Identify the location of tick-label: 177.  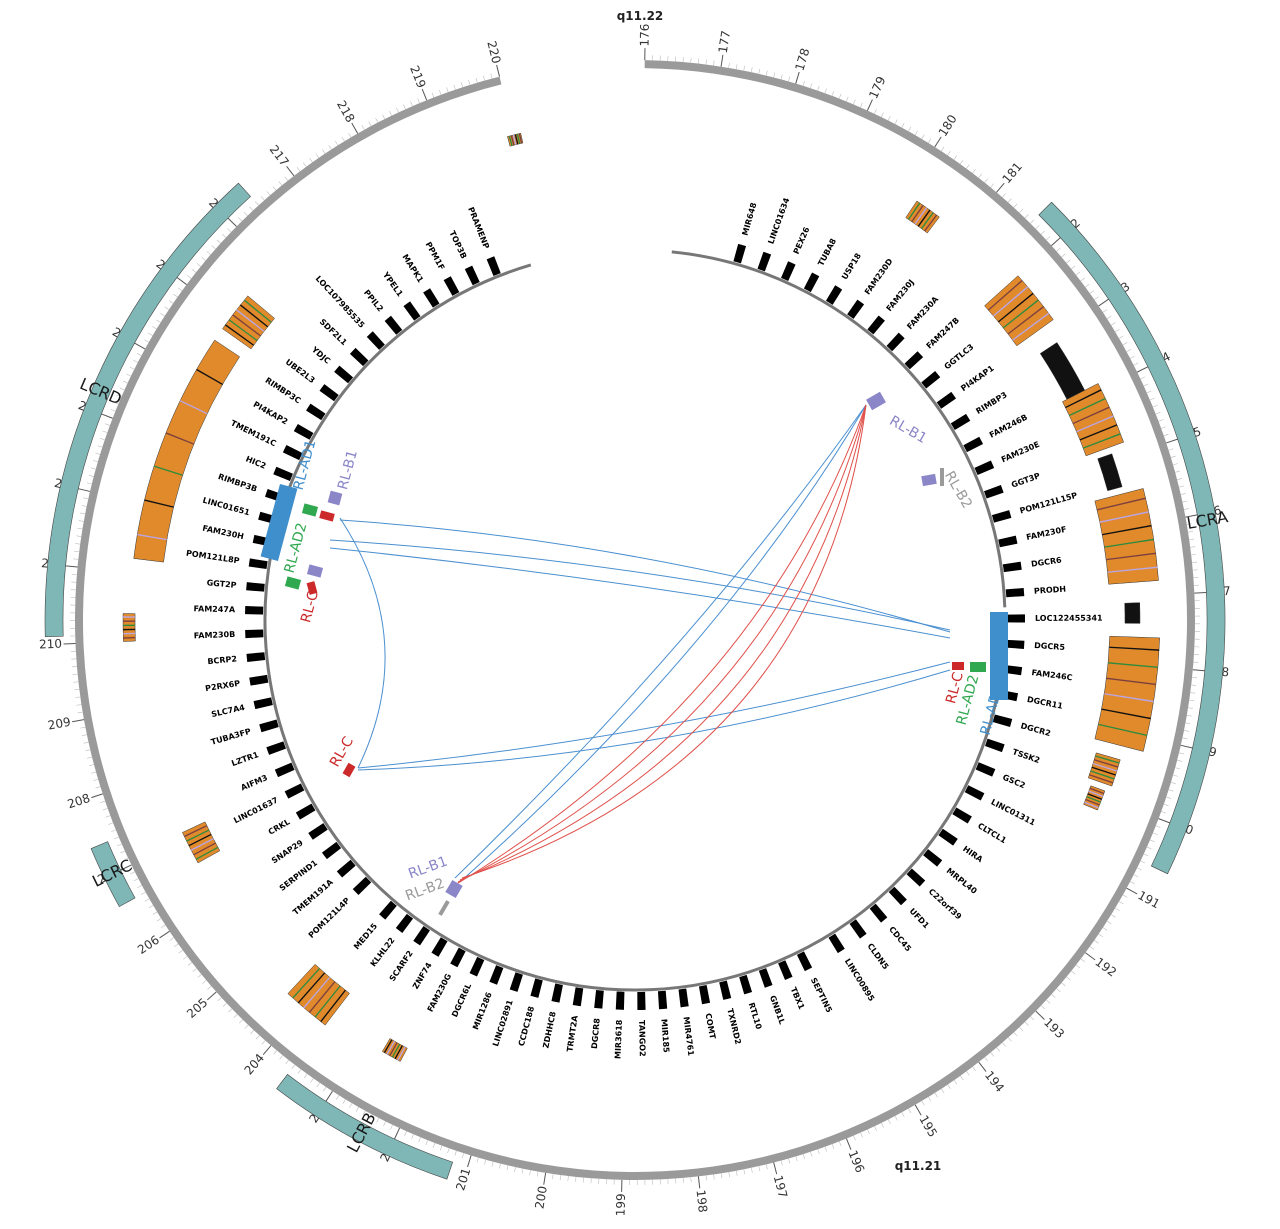
(724, 41).